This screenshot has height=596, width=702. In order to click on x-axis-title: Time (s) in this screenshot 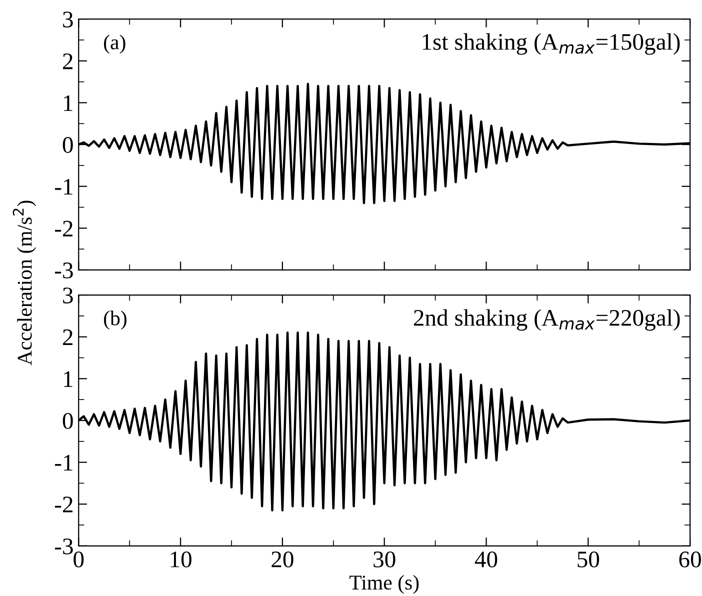, I will do `click(384, 584)`.